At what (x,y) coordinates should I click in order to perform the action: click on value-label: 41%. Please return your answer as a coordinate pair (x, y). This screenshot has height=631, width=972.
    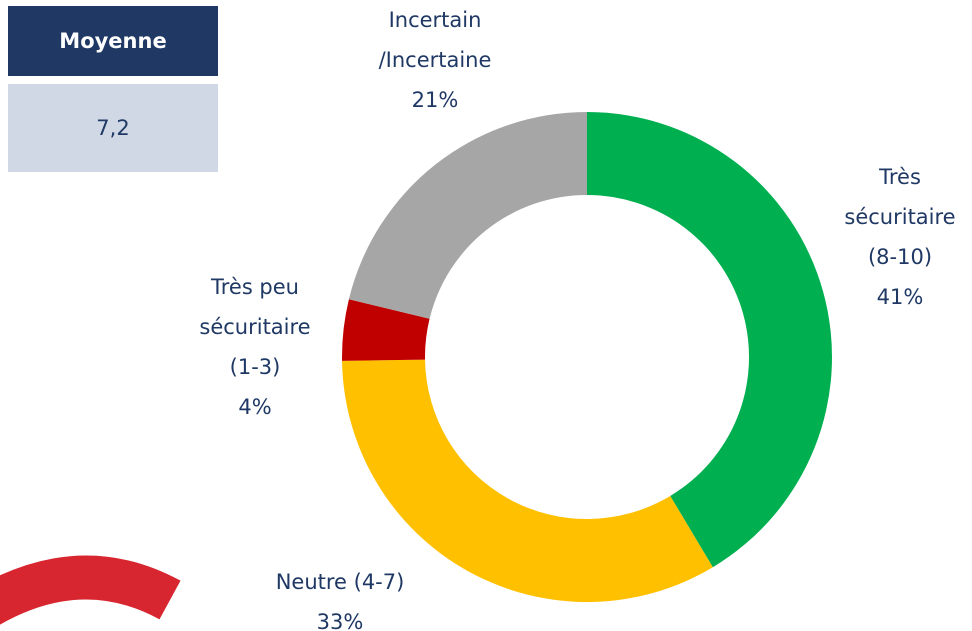
    Looking at the image, I should click on (900, 297).